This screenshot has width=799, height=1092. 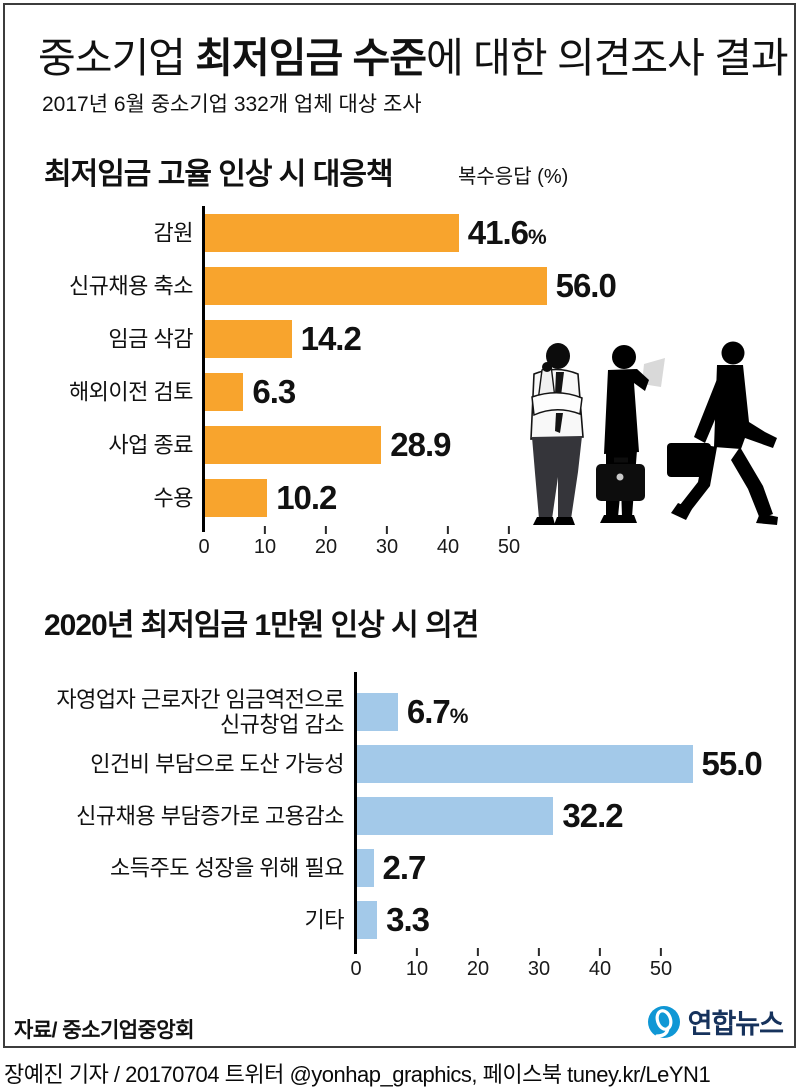 I want to click on bar-row: 자영업자 근로자간 임금역전으로 신규창업 감소 6.7%, so click(x=396, y=712).